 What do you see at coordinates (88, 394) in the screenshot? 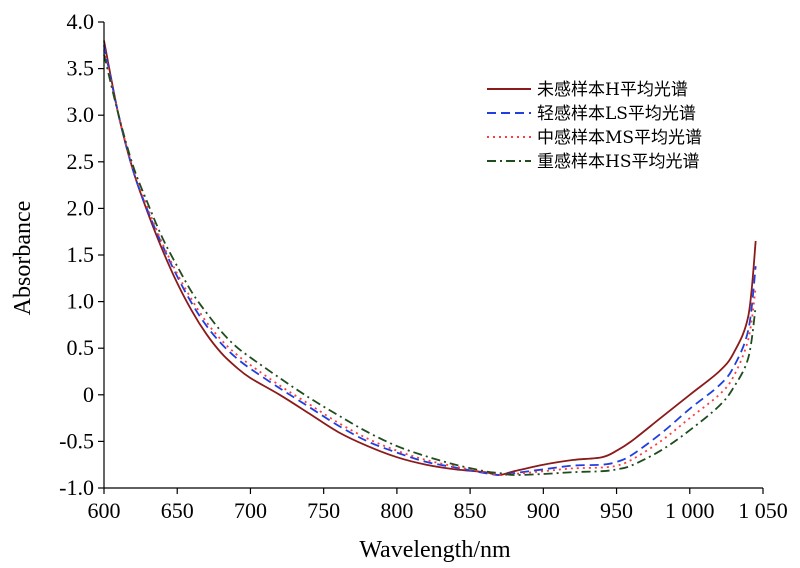
I see `y-tick-label: 0` at bounding box center [88, 394].